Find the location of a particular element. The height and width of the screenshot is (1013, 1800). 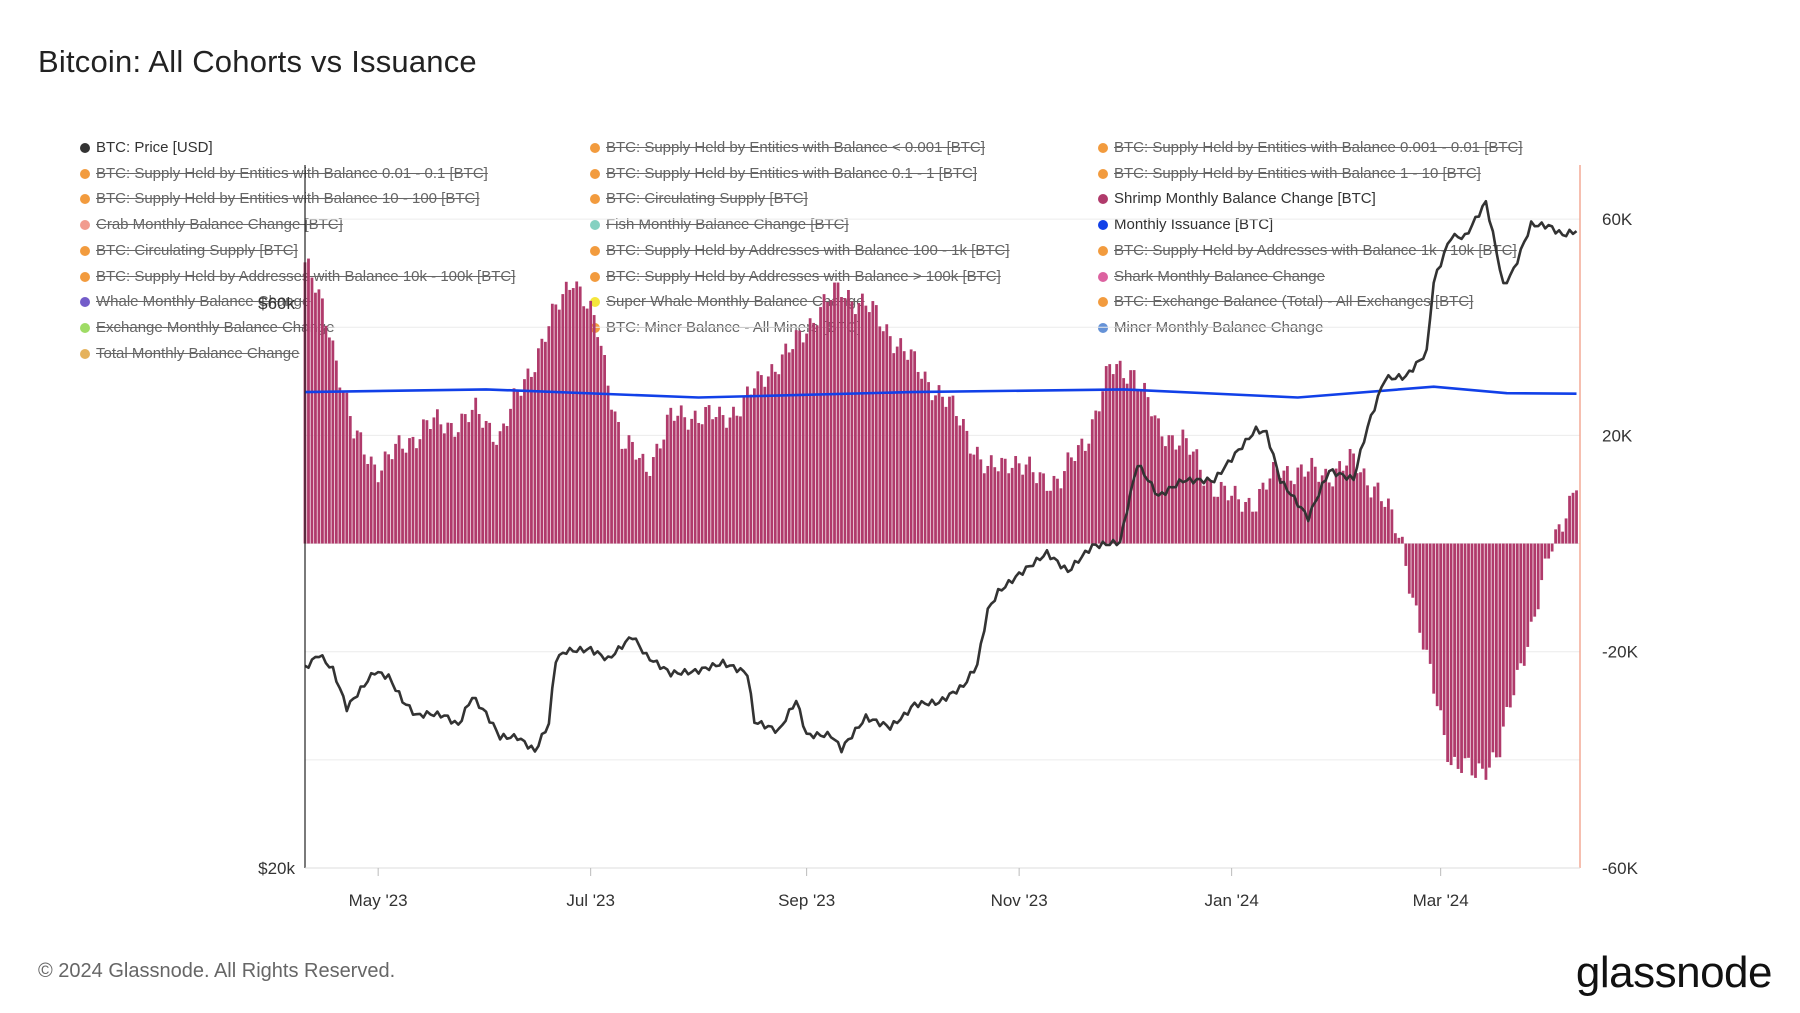

legend-item: Total Monthly Balance Change is located at coordinates (189, 354).